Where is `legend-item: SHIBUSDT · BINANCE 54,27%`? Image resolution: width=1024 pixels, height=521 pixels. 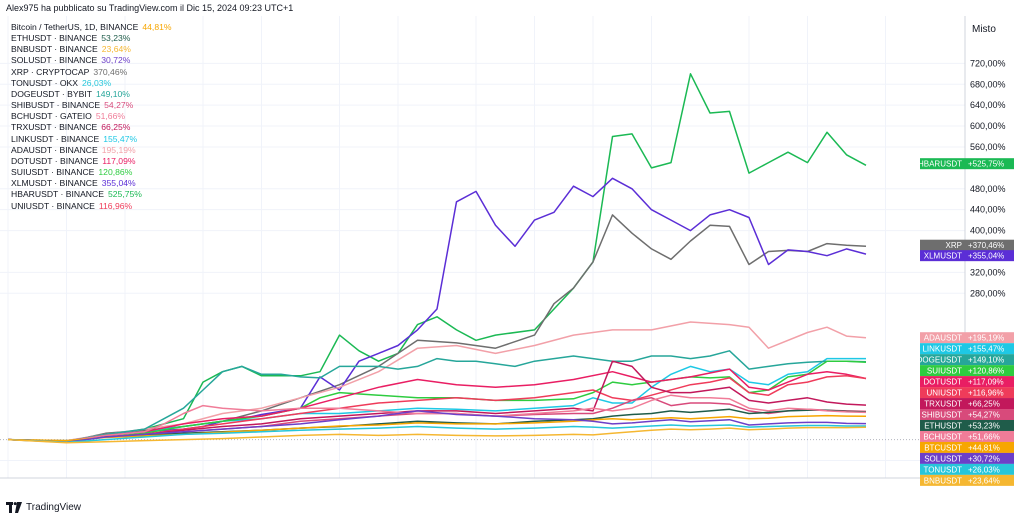 legend-item: SHIBUSDT · BINANCE 54,27% is located at coordinates (91, 105).